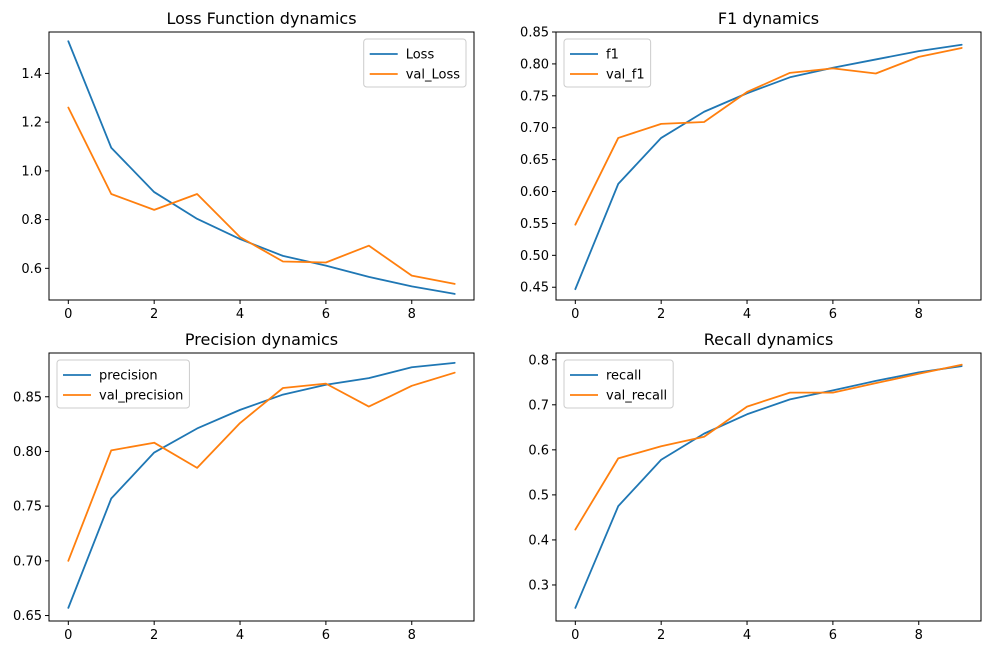 This screenshot has height=655, width=990. I want to click on y-tick-label: 0.45, so click(534, 288).